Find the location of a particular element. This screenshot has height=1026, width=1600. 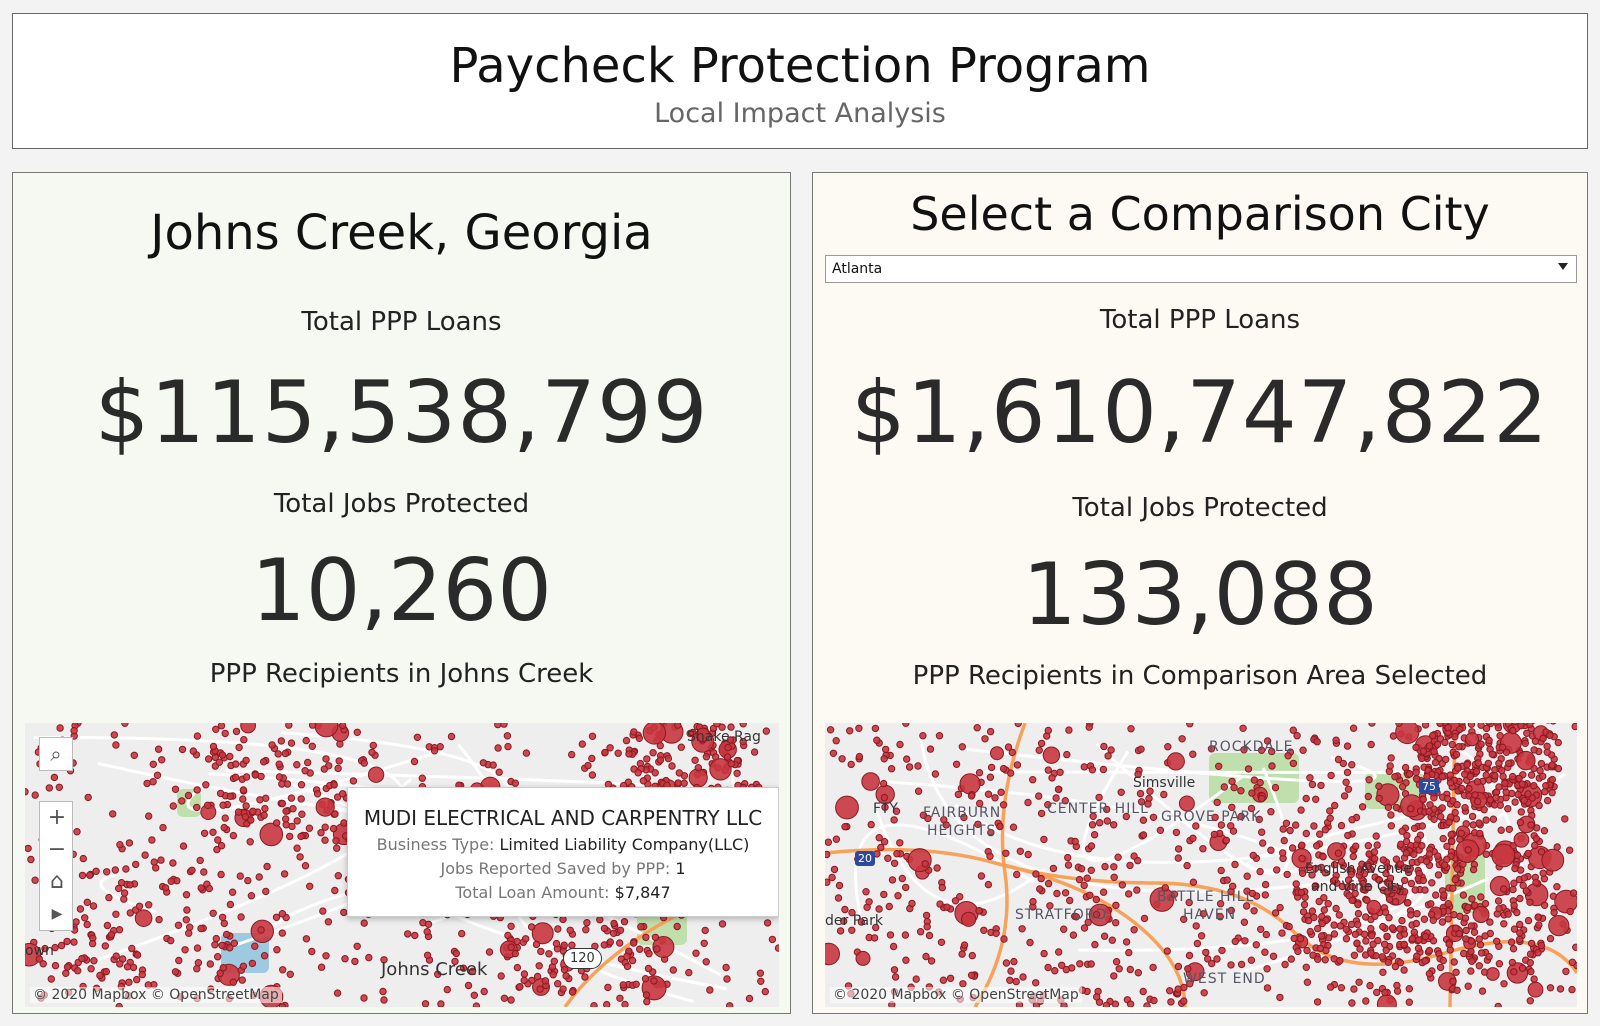

total-jobs-value: 10,260 is located at coordinates (401, 591).